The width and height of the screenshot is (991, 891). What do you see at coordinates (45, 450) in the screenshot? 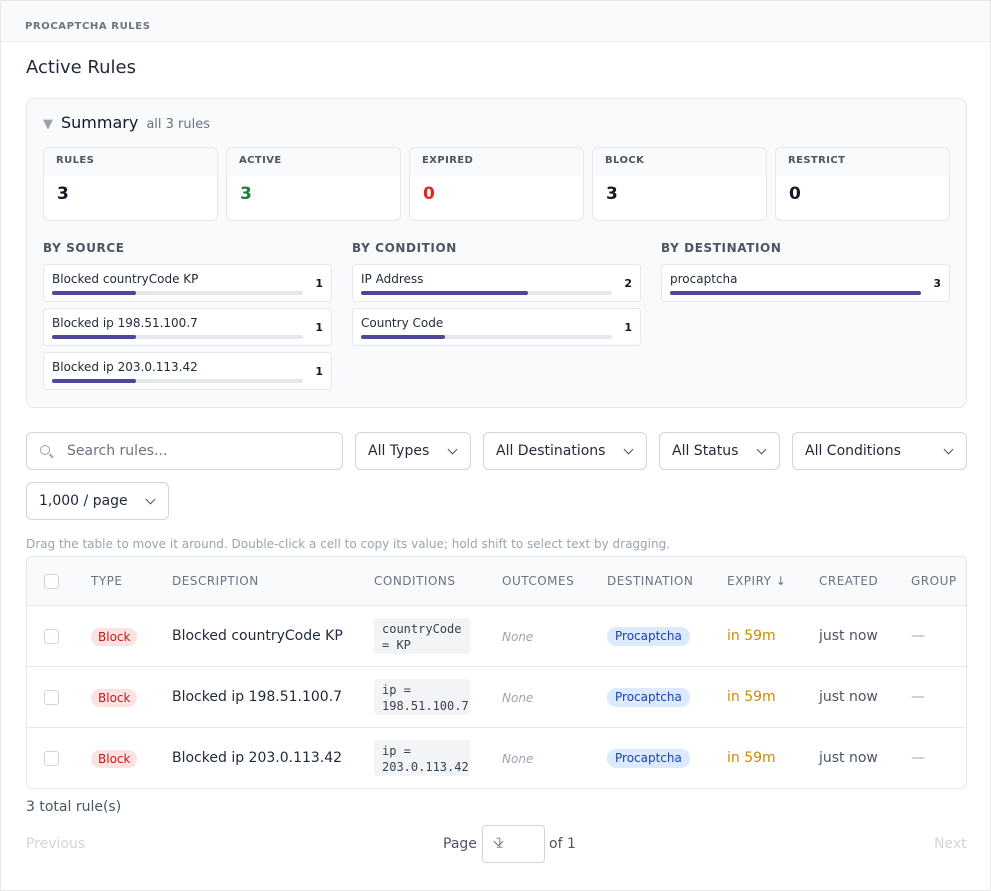
I see `search-icon` at bounding box center [45, 450].